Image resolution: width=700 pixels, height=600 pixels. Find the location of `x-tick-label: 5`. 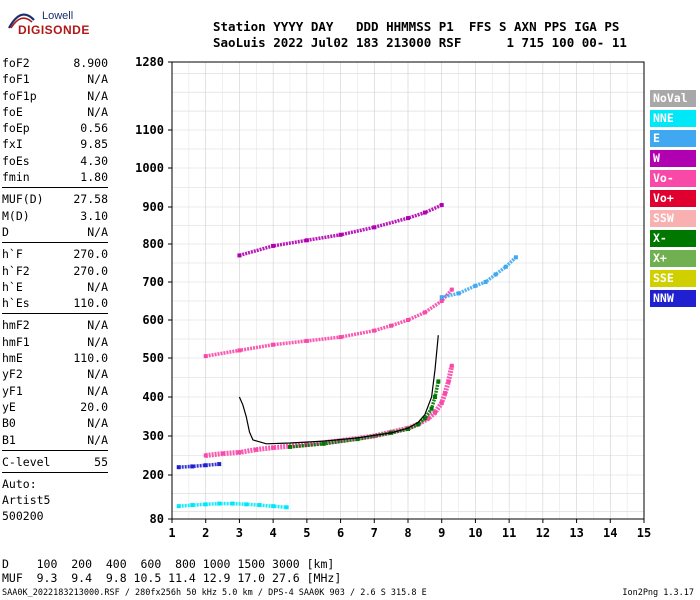

x-tick-label: 5 is located at coordinates (306, 533).